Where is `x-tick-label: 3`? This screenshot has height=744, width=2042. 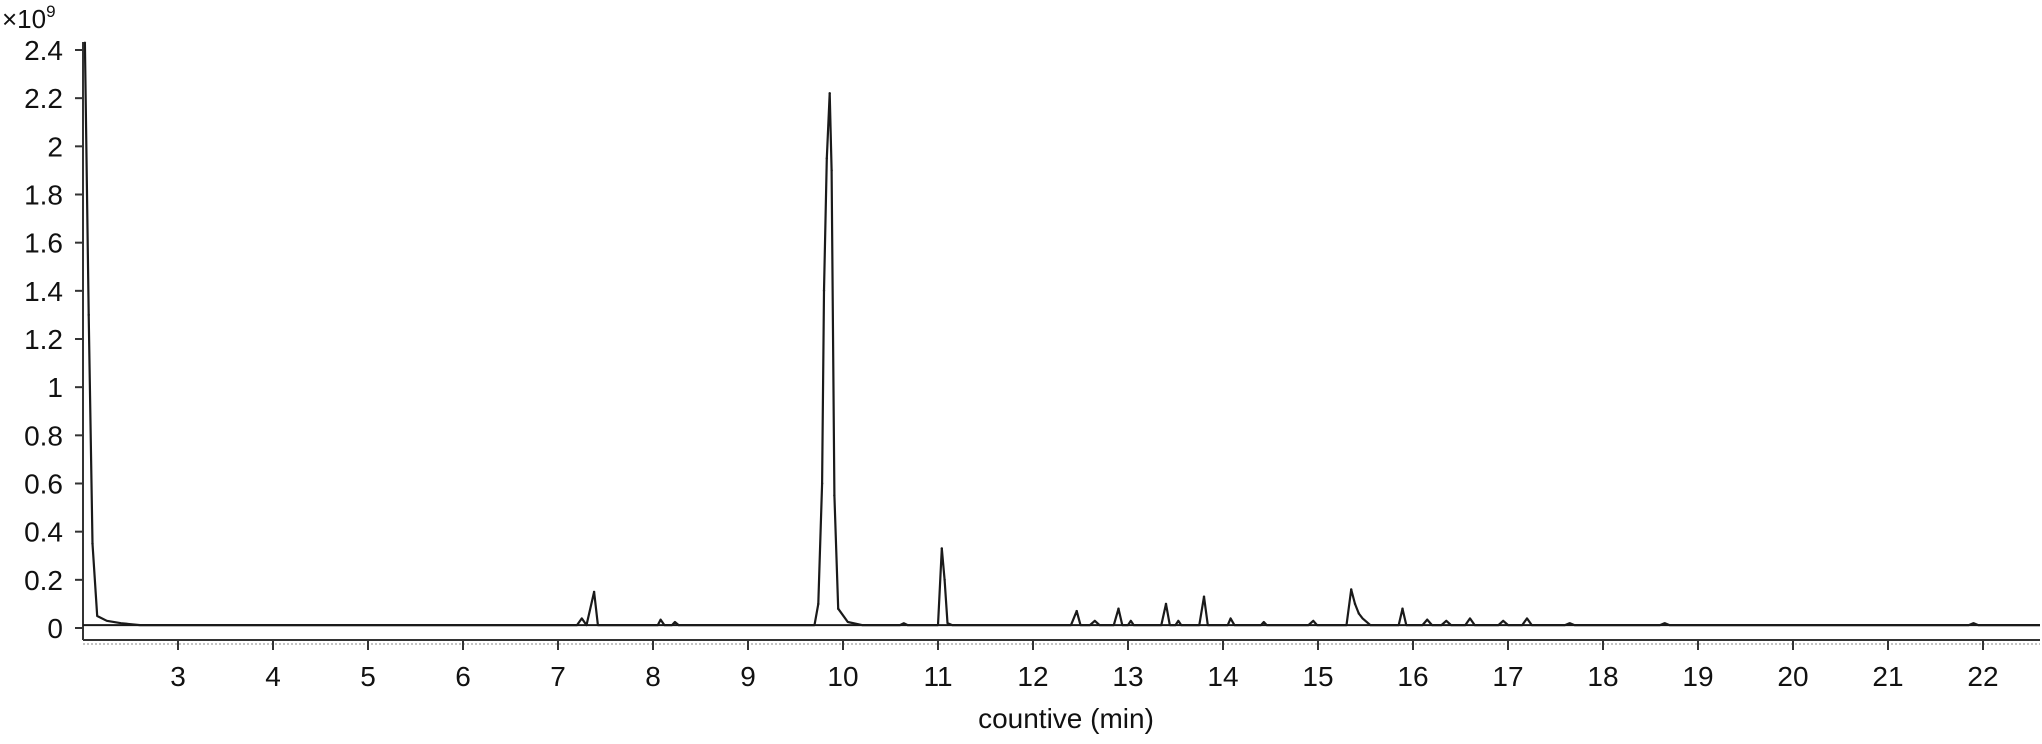 x-tick-label: 3 is located at coordinates (178, 676).